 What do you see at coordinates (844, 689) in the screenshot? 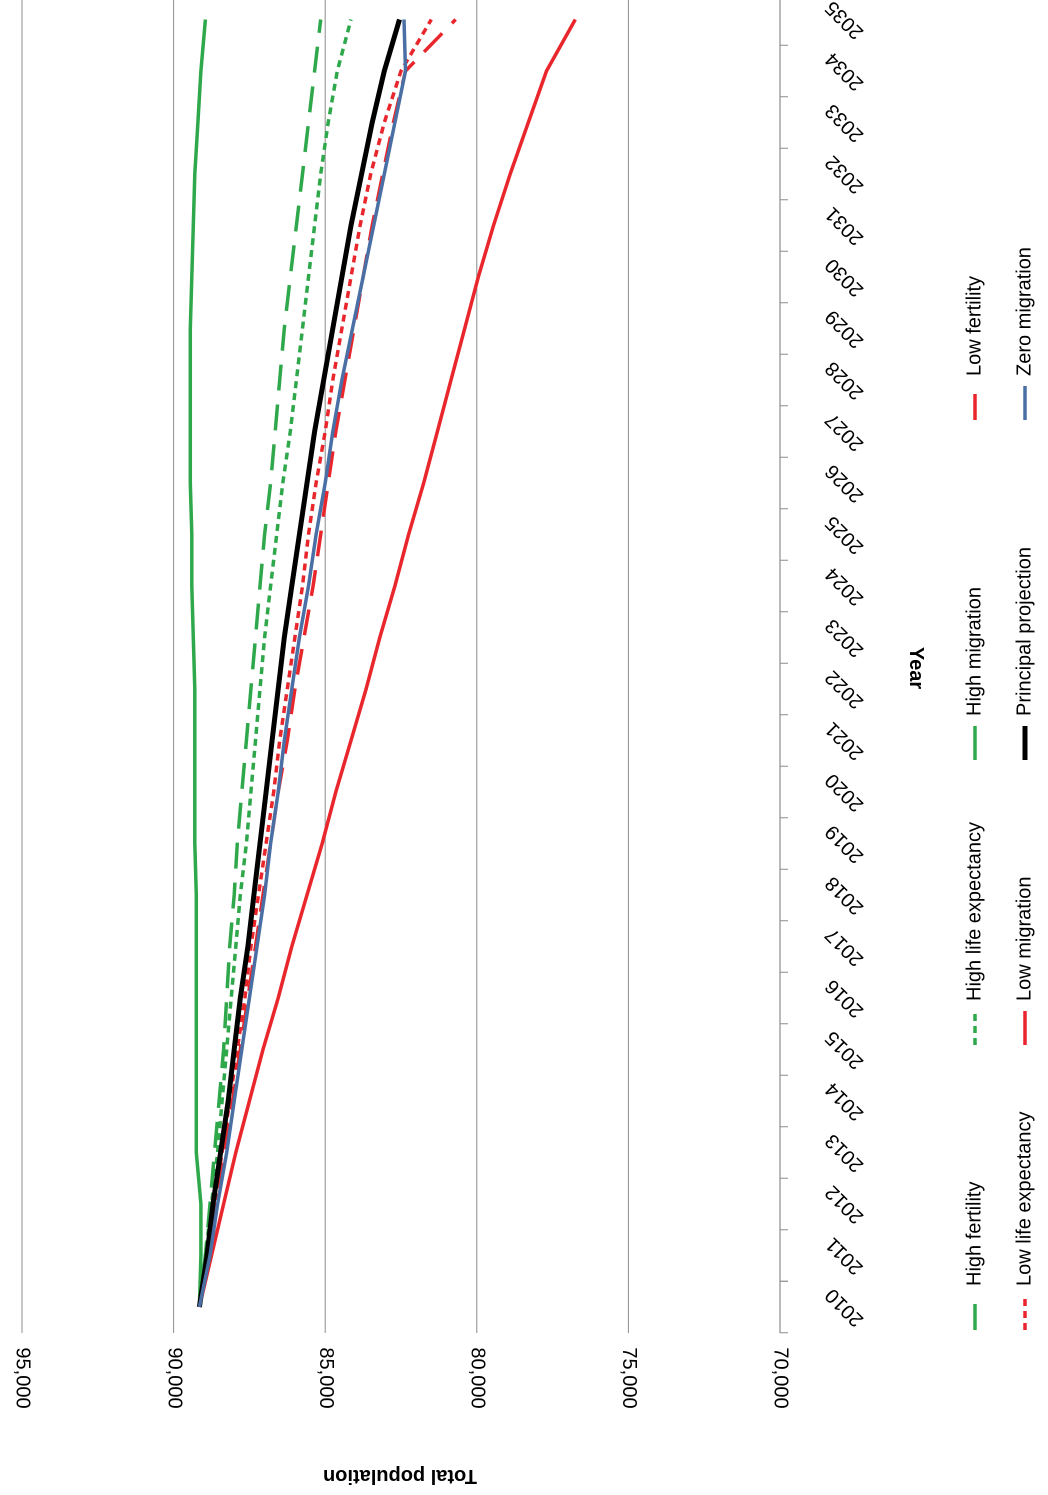
I see `x-tick-label: 2022` at bounding box center [844, 689].